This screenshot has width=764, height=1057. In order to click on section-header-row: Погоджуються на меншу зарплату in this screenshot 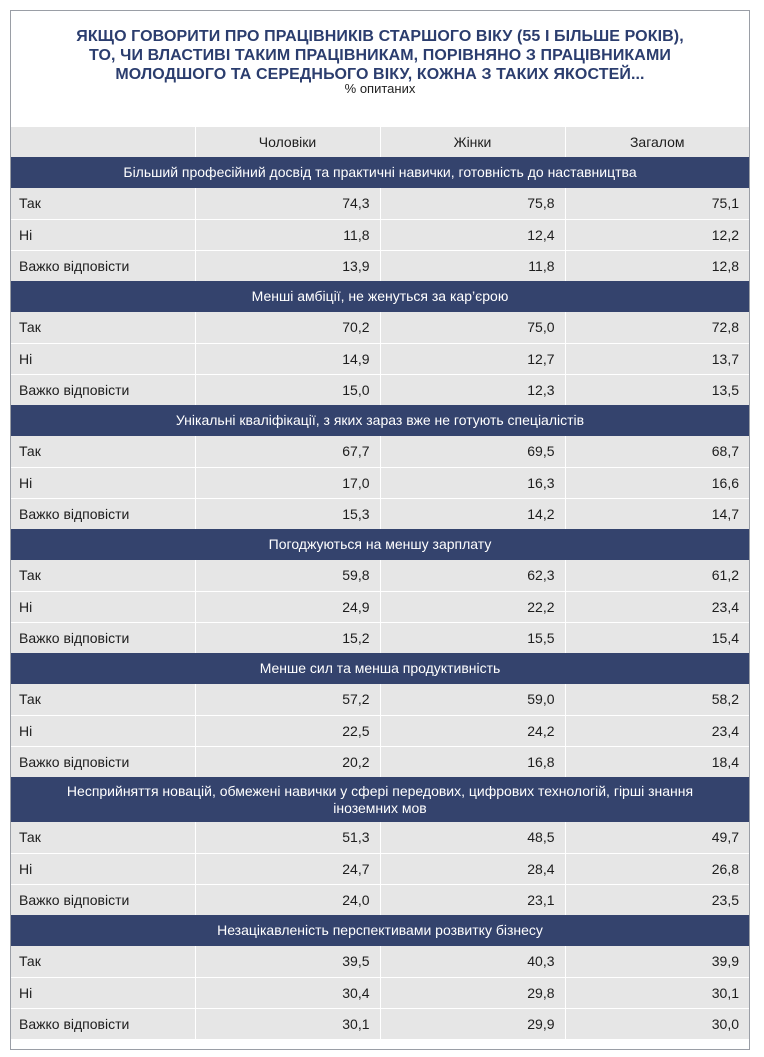, I will do `click(380, 544)`.